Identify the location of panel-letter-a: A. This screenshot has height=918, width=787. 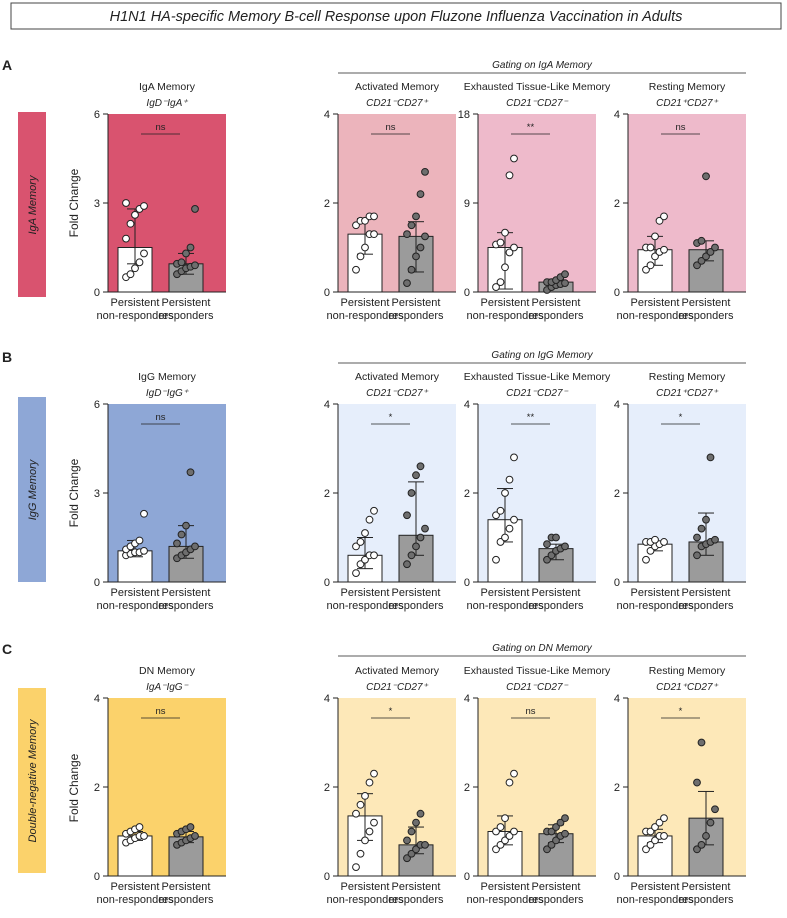
(7, 65).